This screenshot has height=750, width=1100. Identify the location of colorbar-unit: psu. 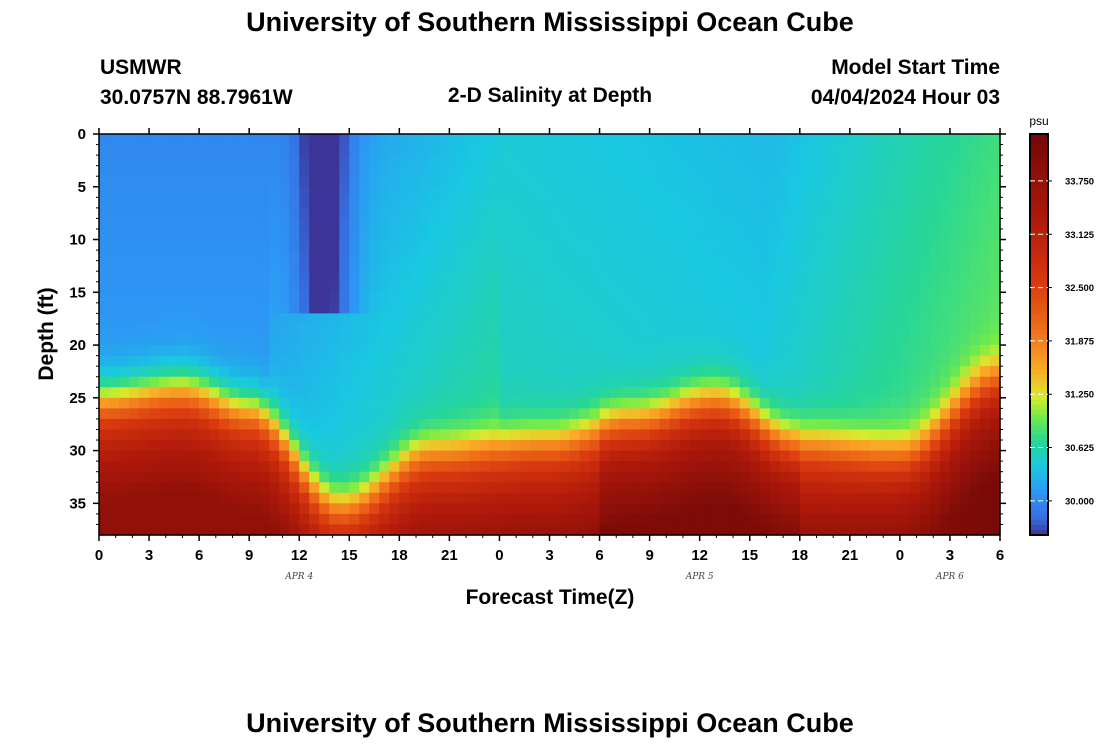
(1038, 121).